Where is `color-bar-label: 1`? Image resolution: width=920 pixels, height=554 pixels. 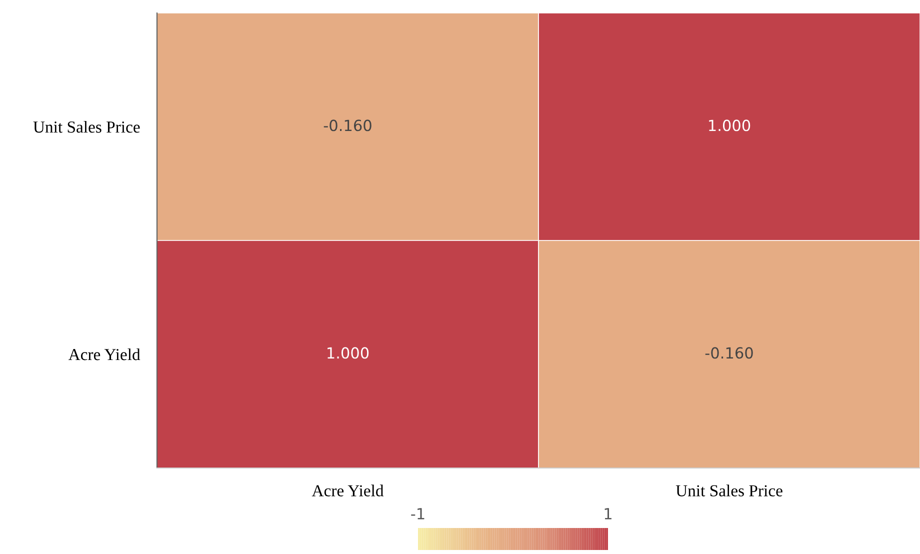
color-bar-label: 1 is located at coordinates (608, 514).